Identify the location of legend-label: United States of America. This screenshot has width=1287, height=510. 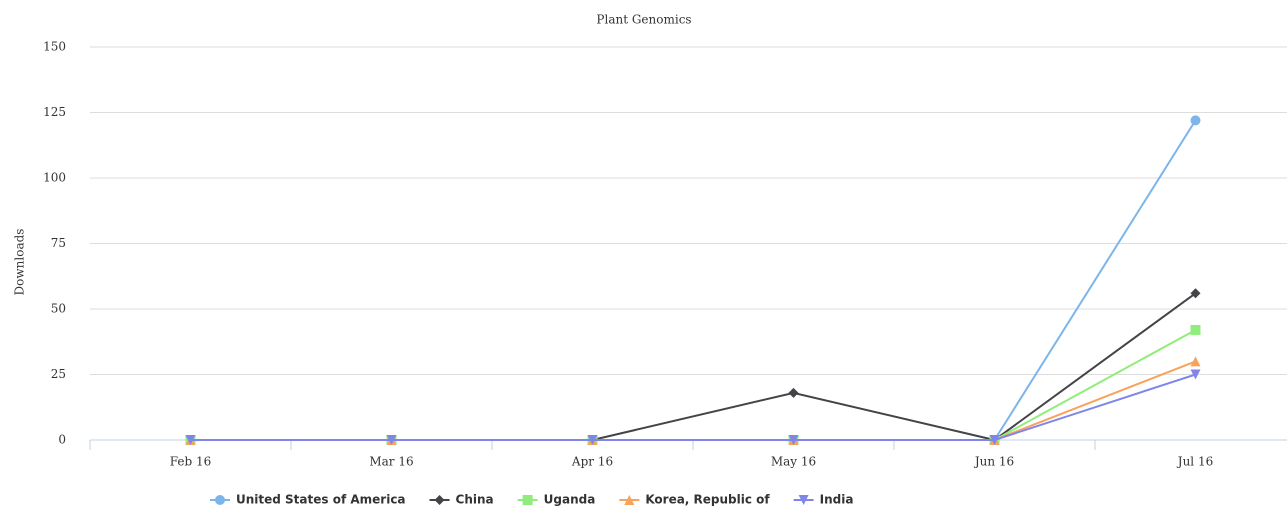
(321, 500).